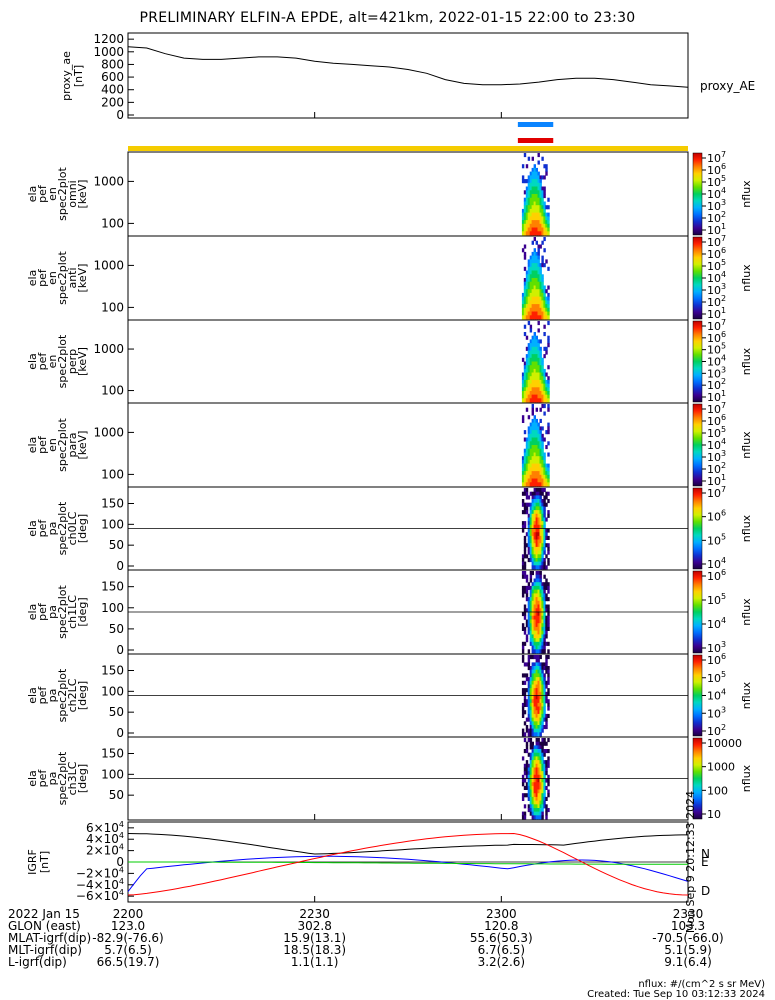 The height and width of the screenshot is (1000, 775). Describe the element at coordinates (52, 529) in the screenshot. I see `heatmap-ylabel-ch0LC: pa` at that location.